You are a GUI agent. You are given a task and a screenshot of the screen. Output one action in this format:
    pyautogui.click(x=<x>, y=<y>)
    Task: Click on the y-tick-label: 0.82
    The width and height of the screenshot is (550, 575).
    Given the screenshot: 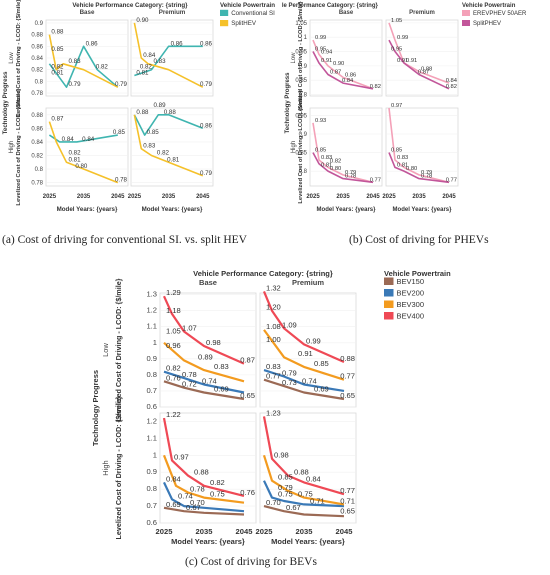 What is the action you would take?
    pyautogui.click(x=37, y=156)
    